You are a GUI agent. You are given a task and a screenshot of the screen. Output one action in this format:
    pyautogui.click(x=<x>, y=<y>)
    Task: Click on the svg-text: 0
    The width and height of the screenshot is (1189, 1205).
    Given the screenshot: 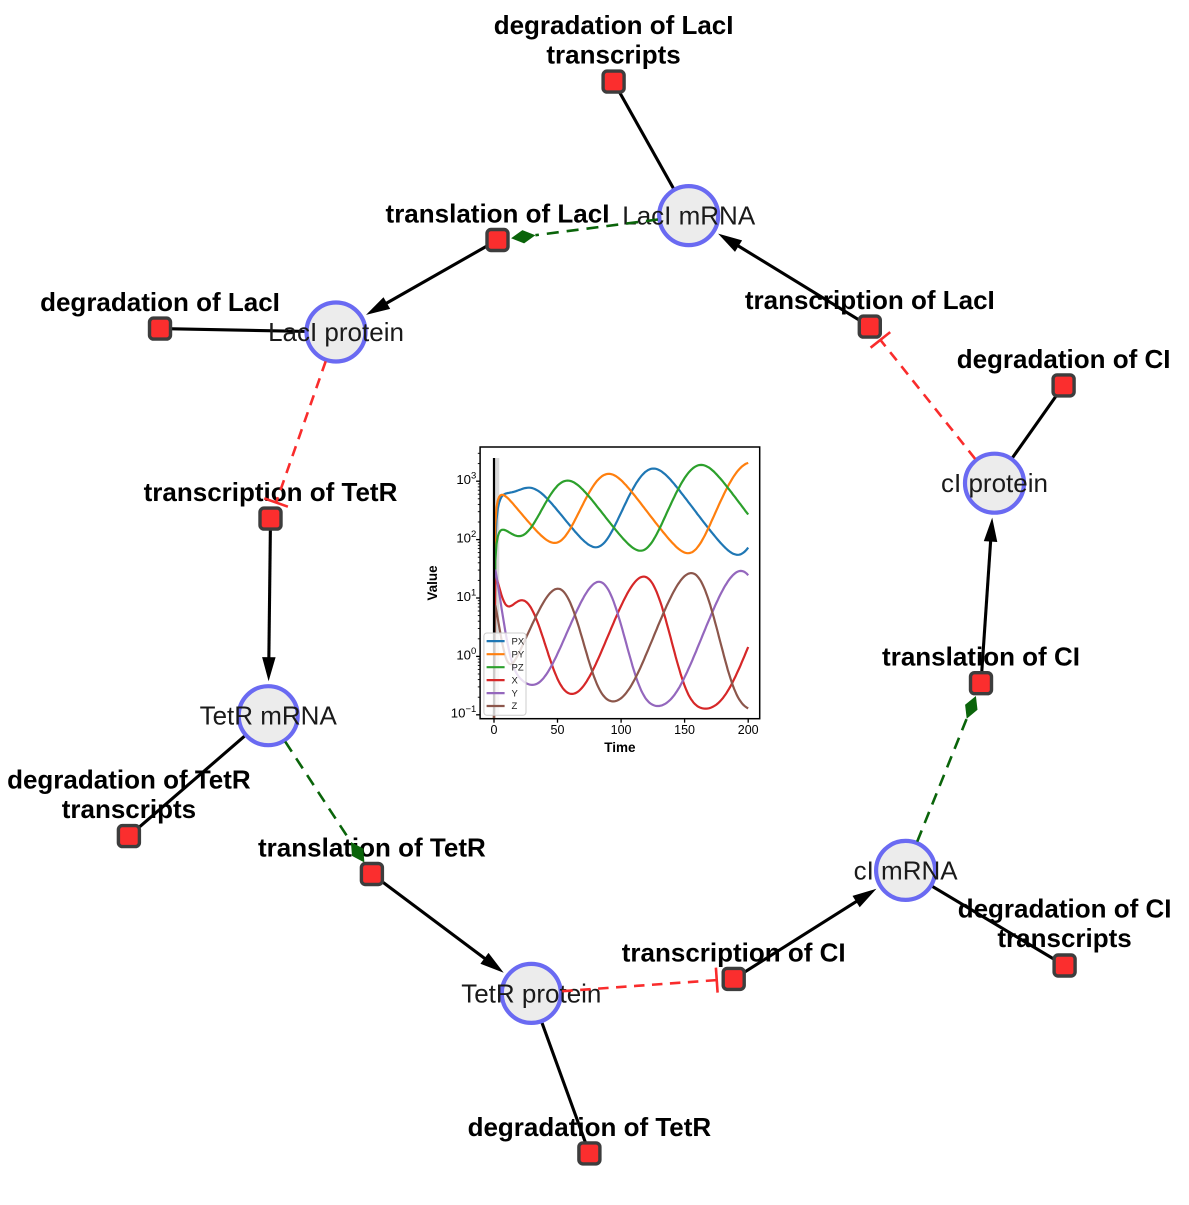 What is the action you would take?
    pyautogui.click(x=494, y=730)
    